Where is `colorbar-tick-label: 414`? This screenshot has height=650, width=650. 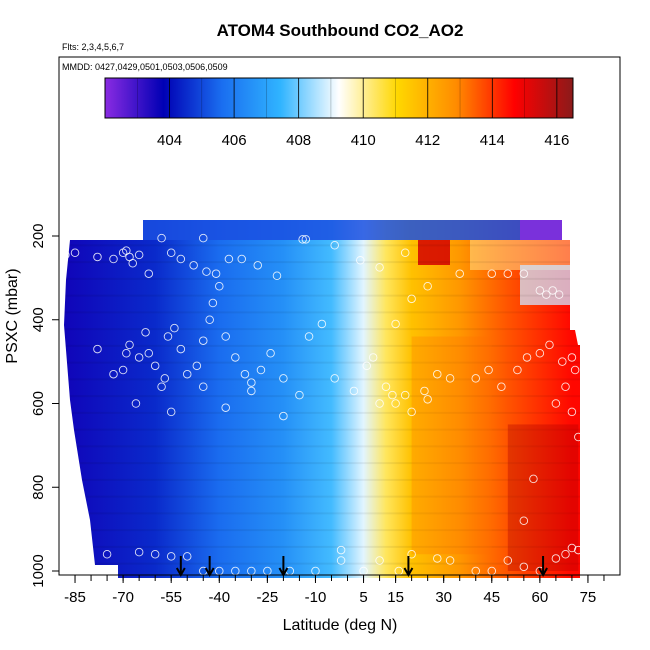
colorbar-tick-label: 414 is located at coordinates (492, 140).